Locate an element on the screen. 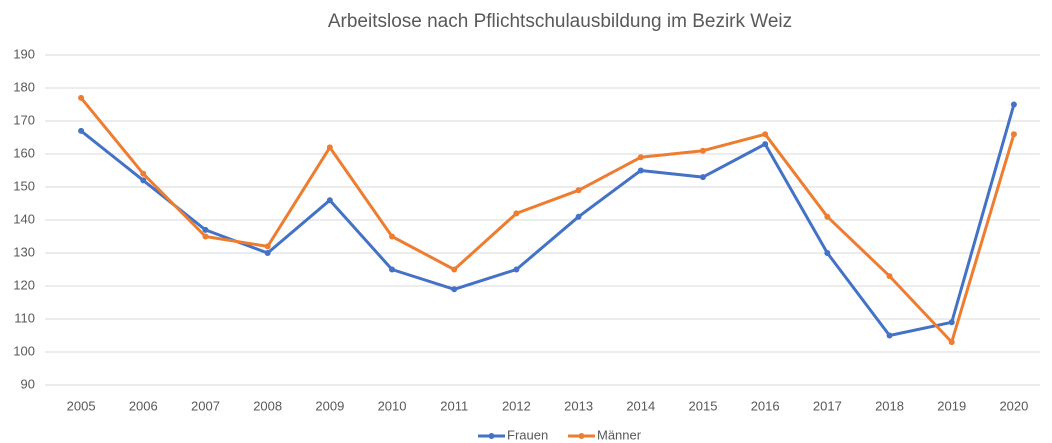 The image size is (1052, 443). x-tick-label: 2006 is located at coordinates (143, 405).